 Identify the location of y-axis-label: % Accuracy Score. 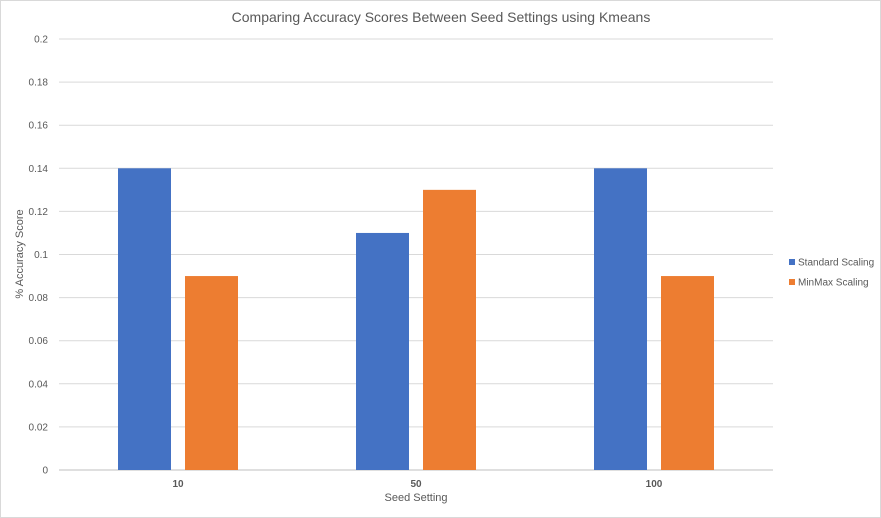
(20, 253).